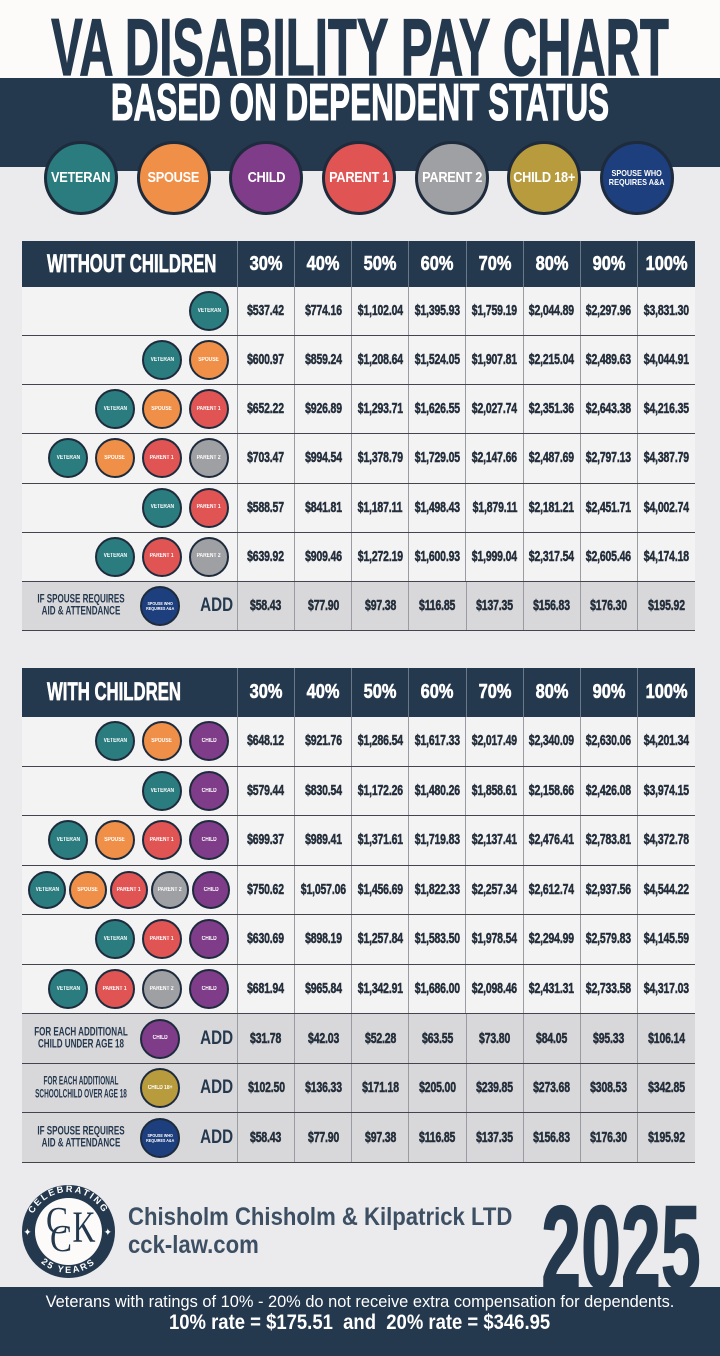 This screenshot has height=1356, width=720. Describe the element at coordinates (84, 1227) in the screenshot. I see `svg-text: K` at that location.